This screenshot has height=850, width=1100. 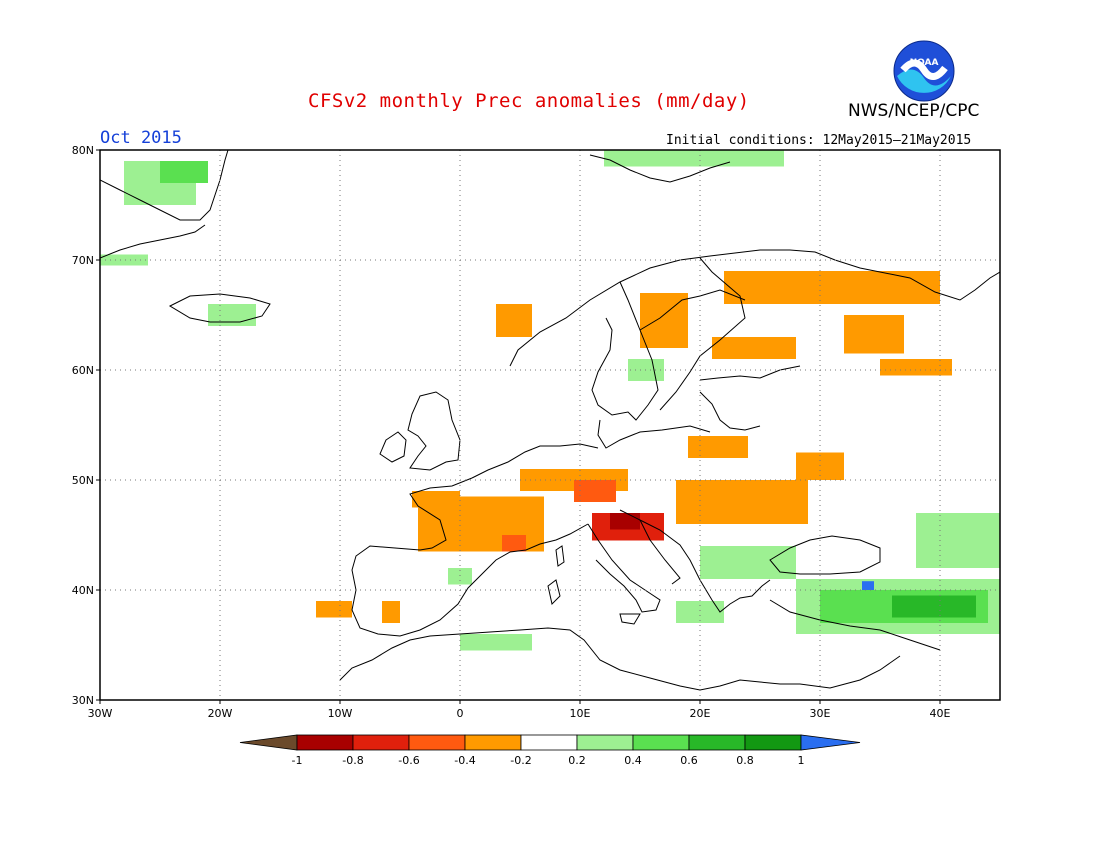 I want to click on lon-tick-label: 10W, so click(x=340, y=713).